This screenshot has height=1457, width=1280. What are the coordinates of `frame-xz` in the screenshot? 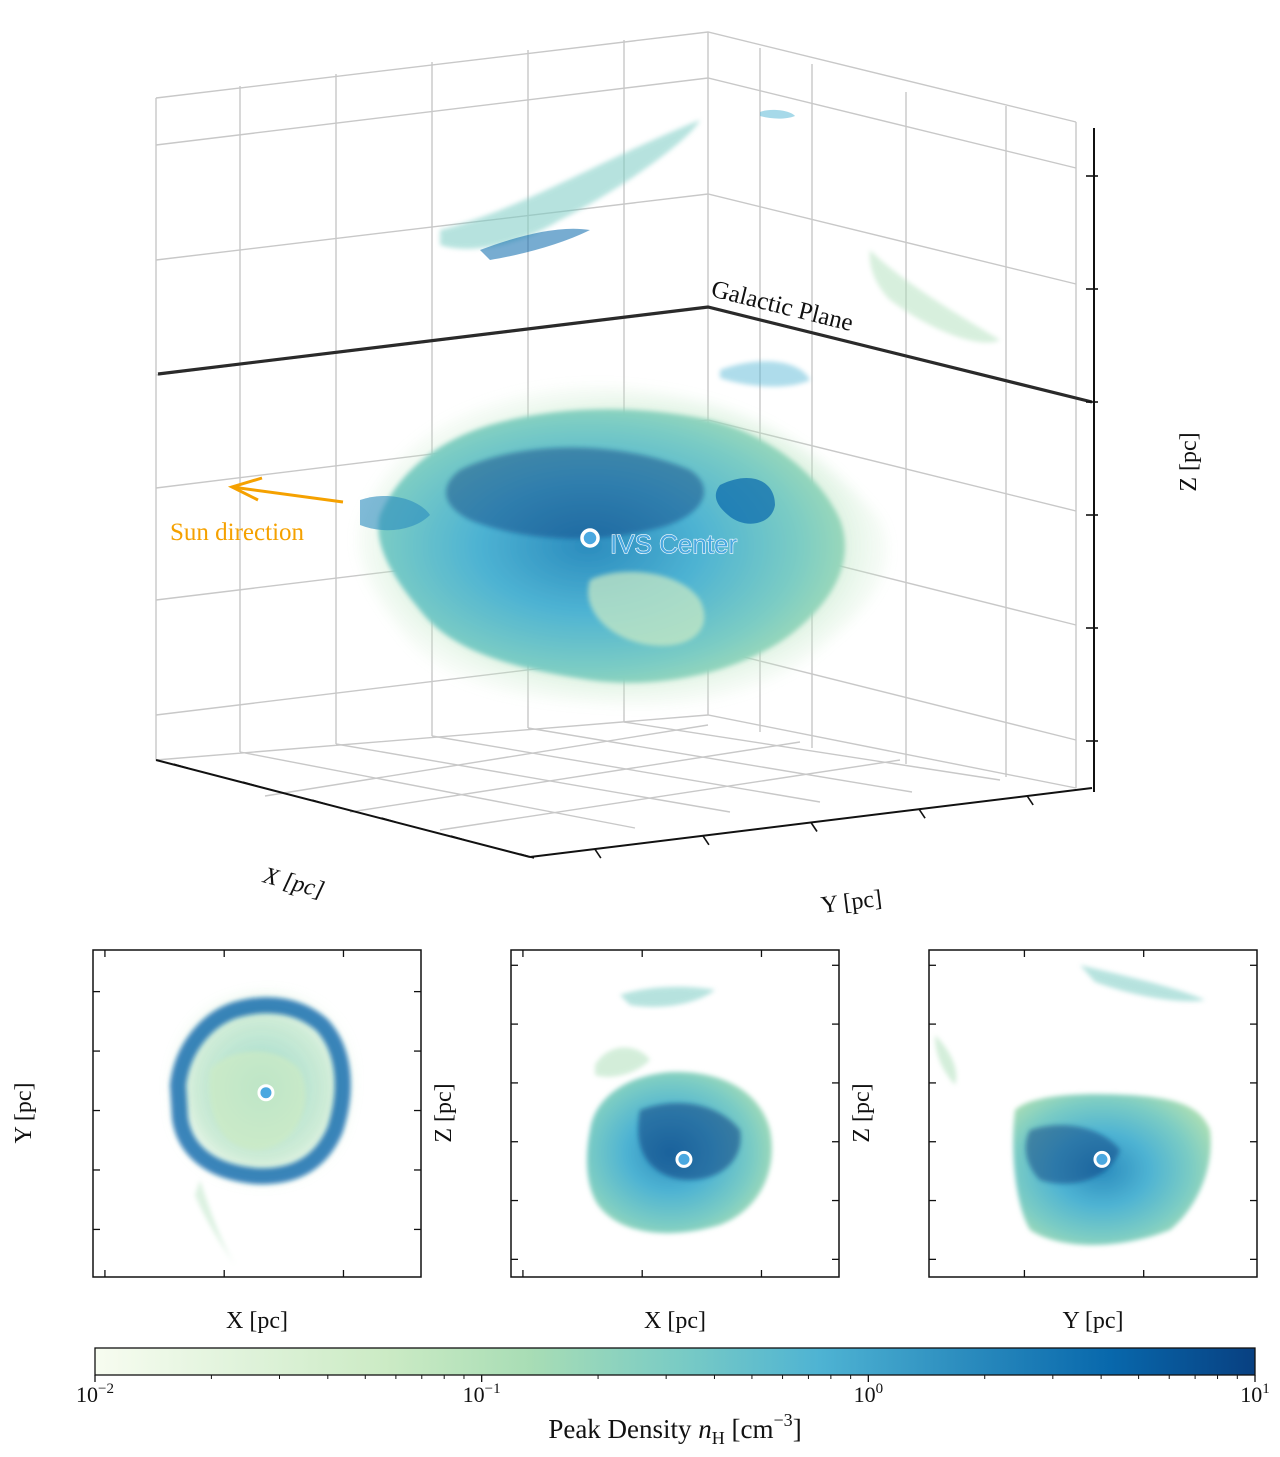 It's located at (675, 1113).